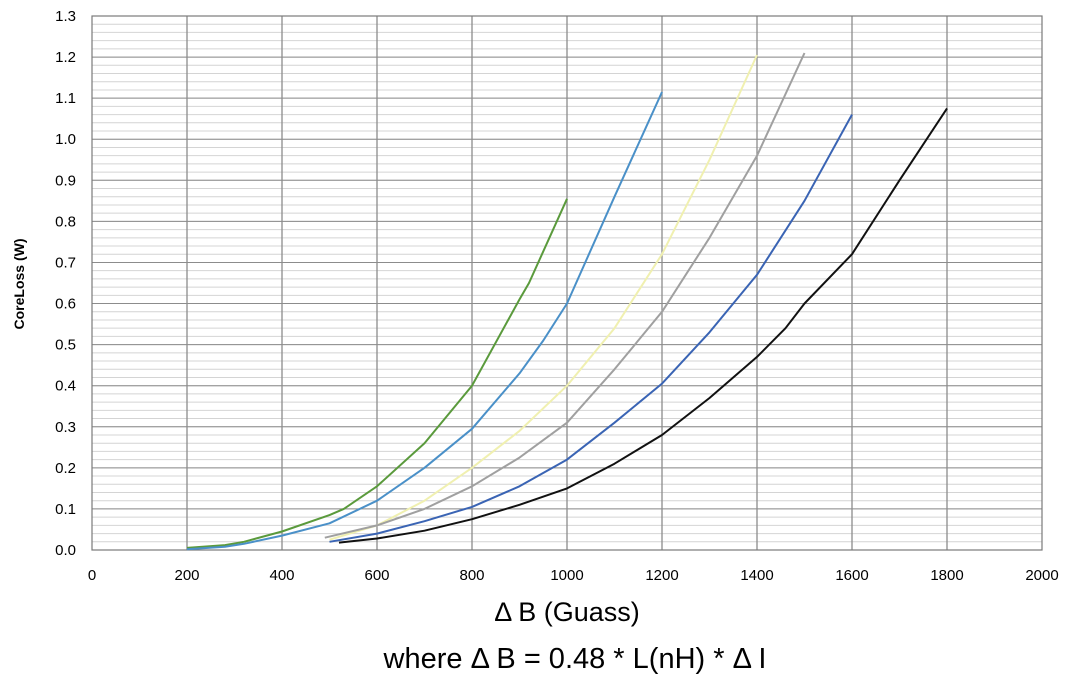 This screenshot has height=679, width=1070. Describe the element at coordinates (65, 304) in the screenshot. I see `y-tick-label: 0.6` at that location.